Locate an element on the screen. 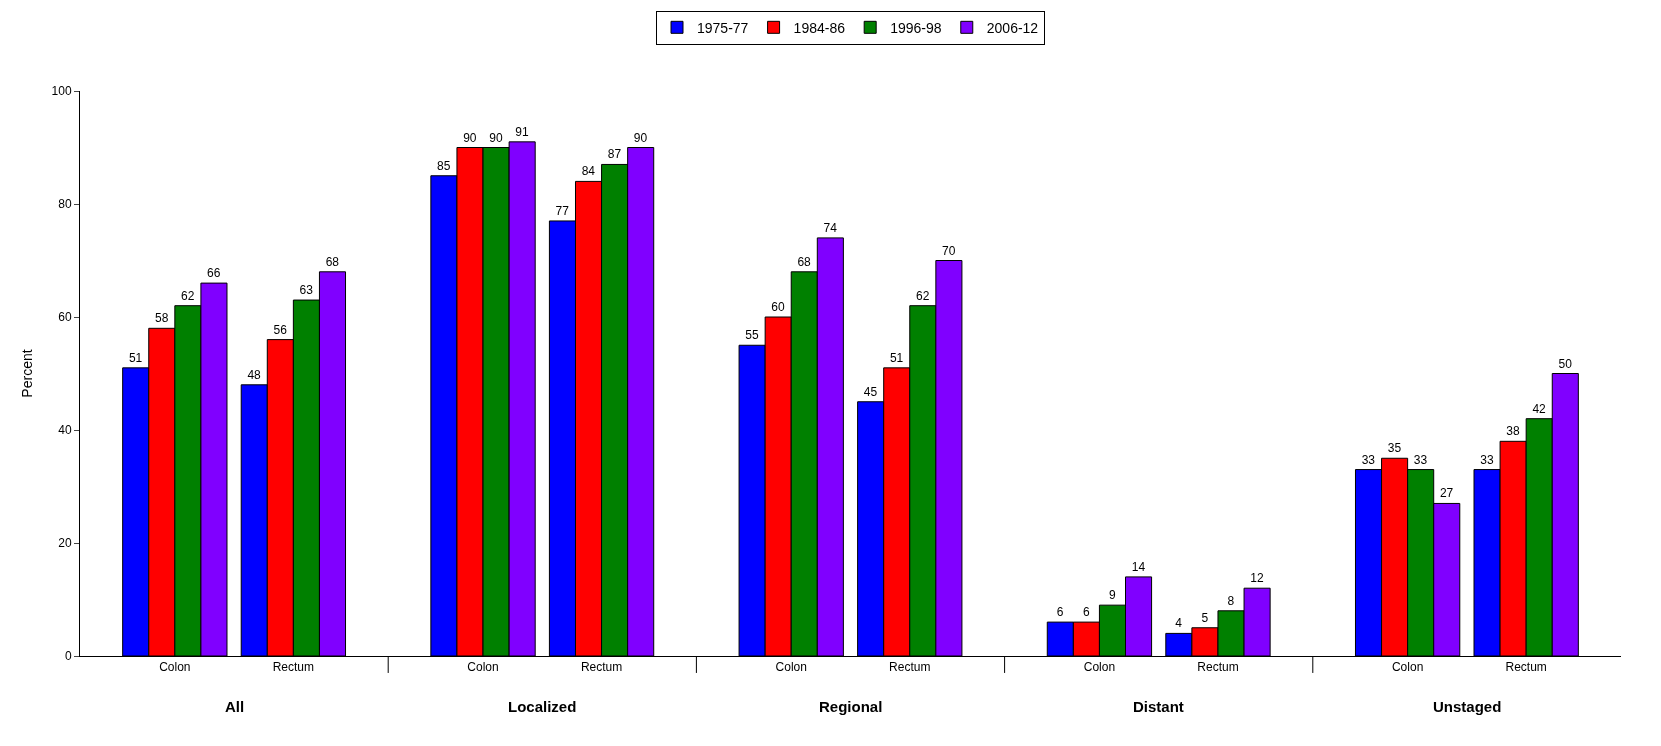  y-tick-label: 80 is located at coordinates (65, 204).